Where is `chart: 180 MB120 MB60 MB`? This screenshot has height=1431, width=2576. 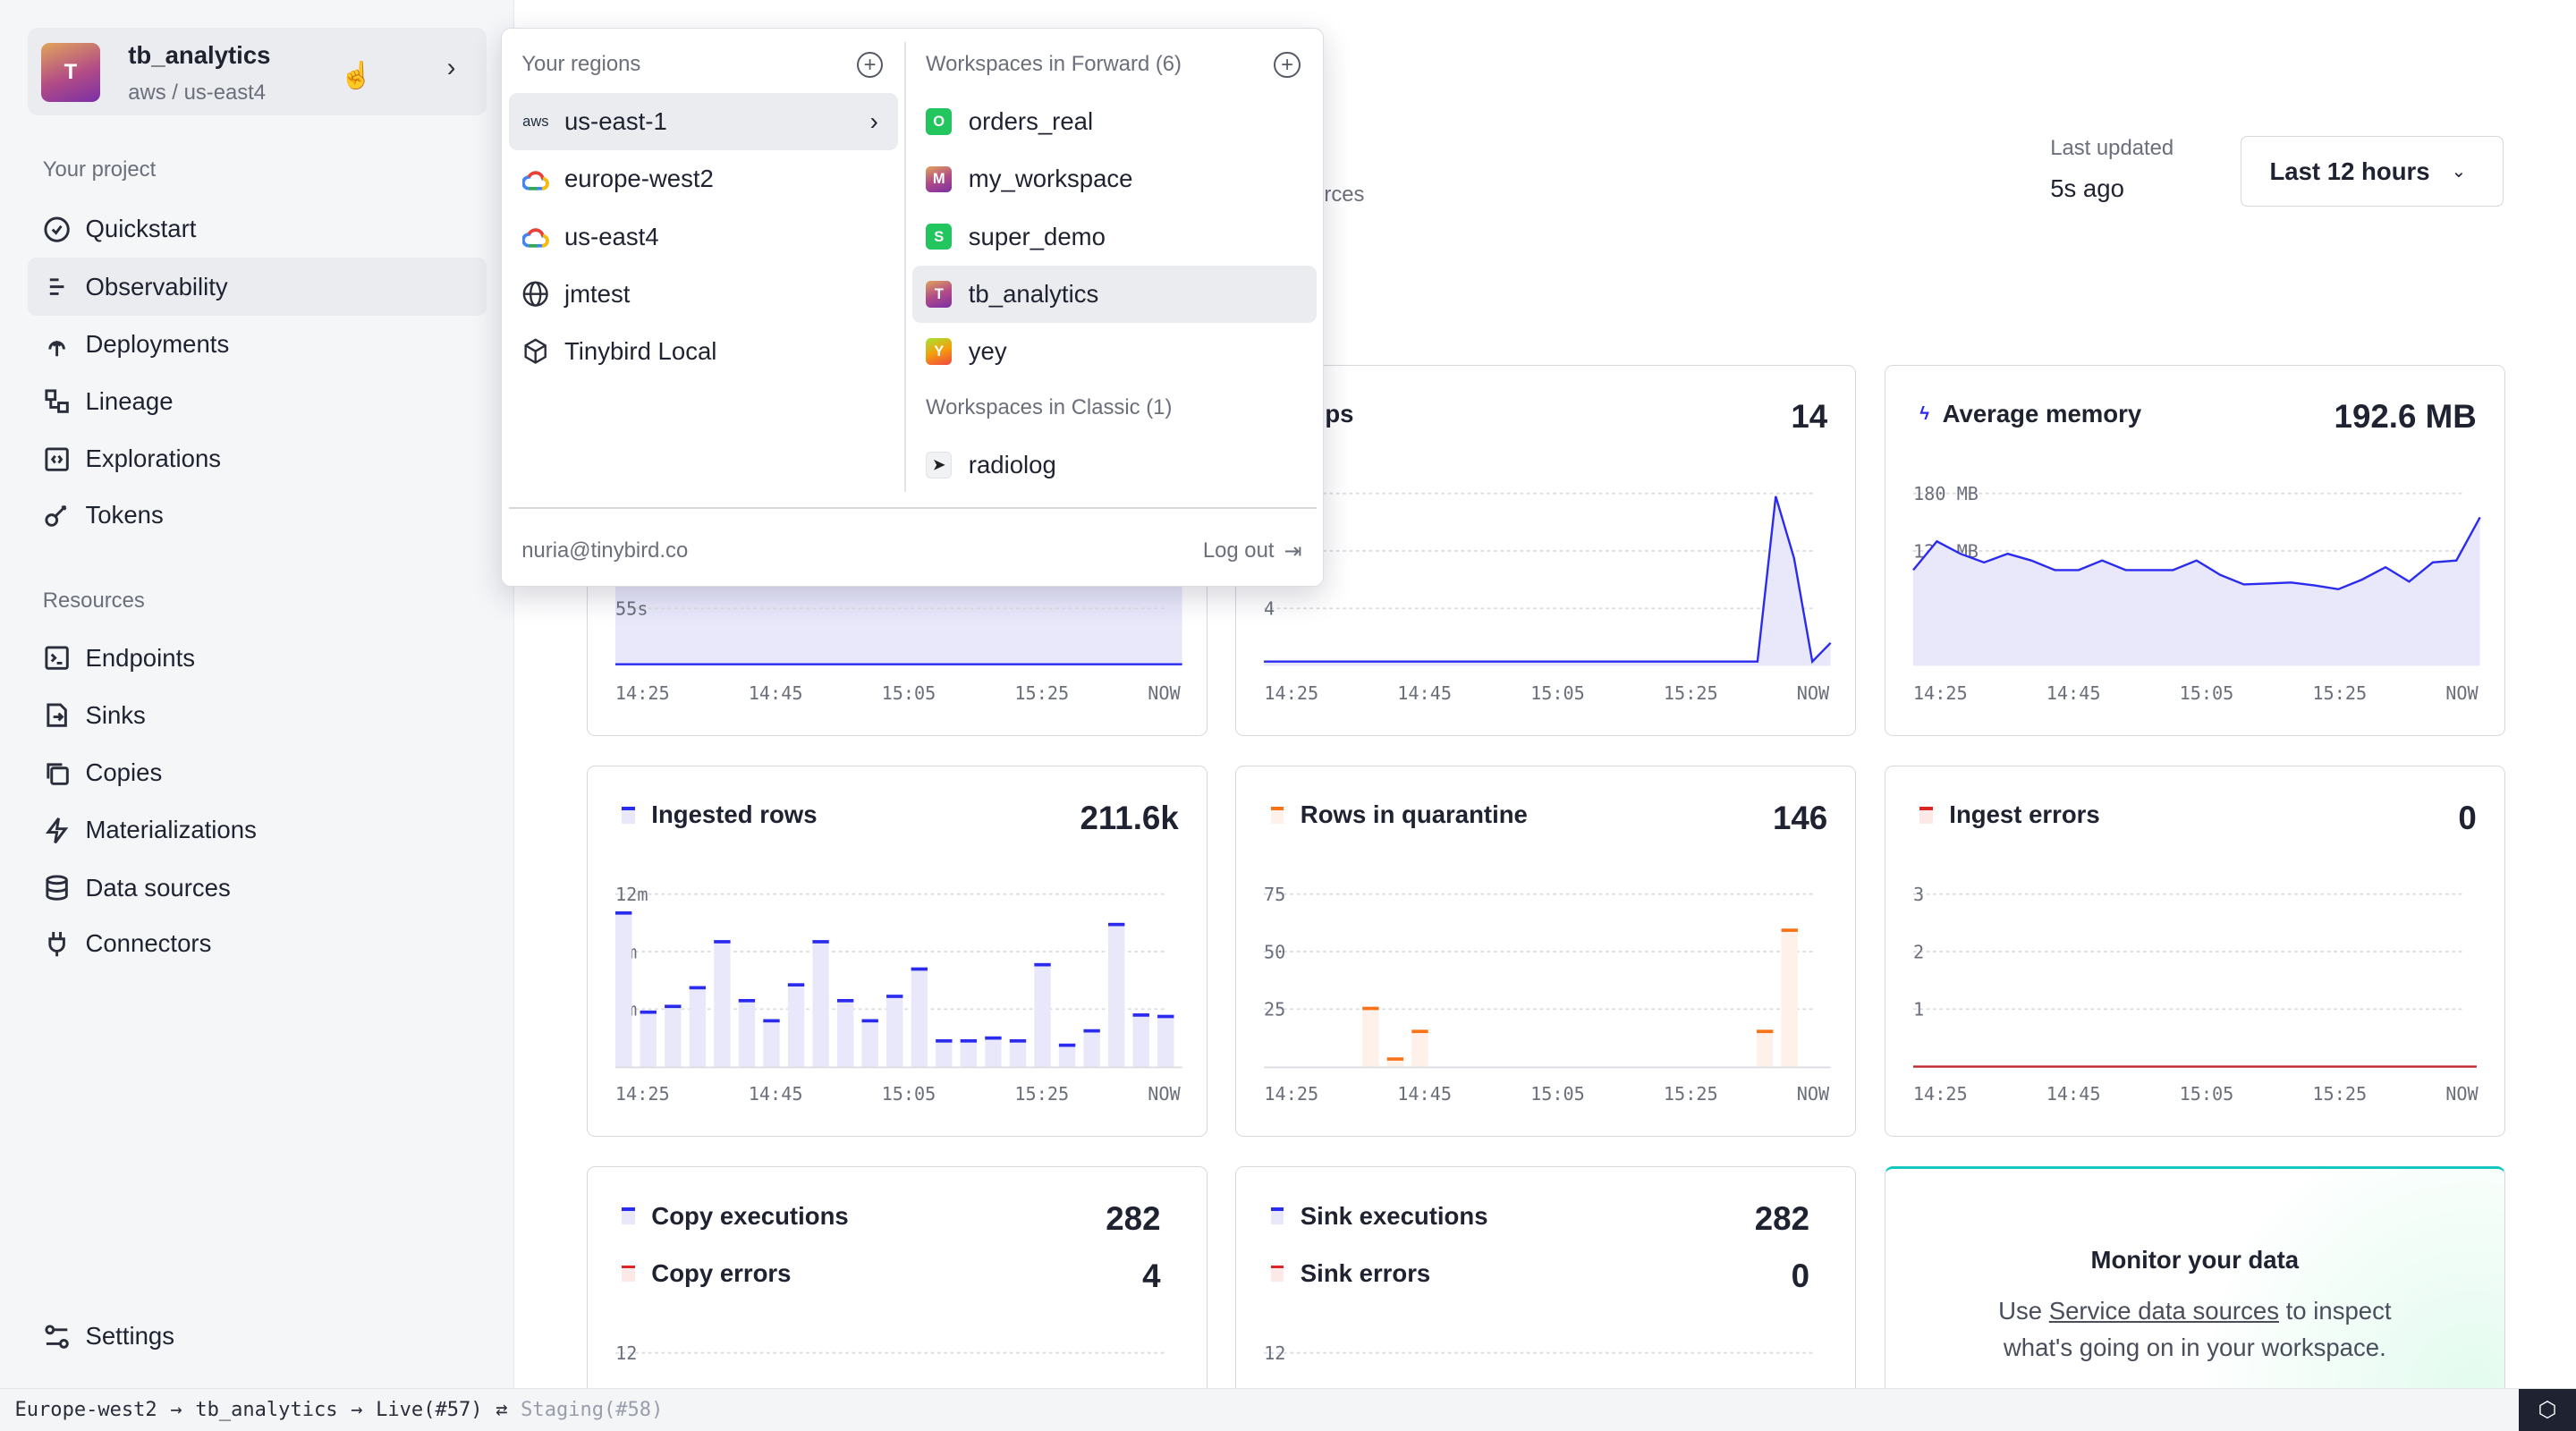
chart: 180 MB120 MB60 MB is located at coordinates (2196, 574).